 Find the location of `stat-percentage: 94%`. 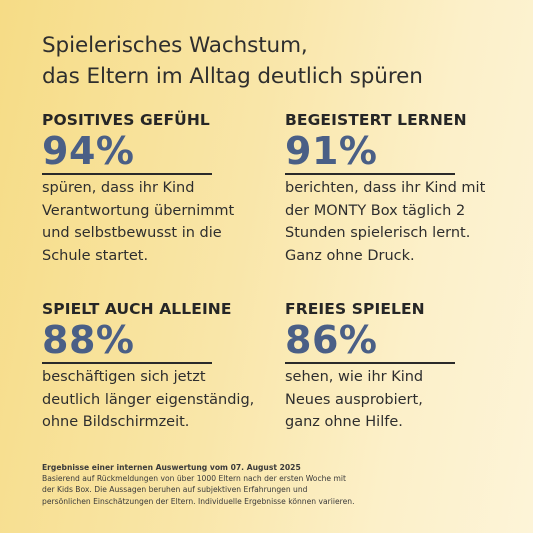

stat-percentage: 94% is located at coordinates (88, 151).